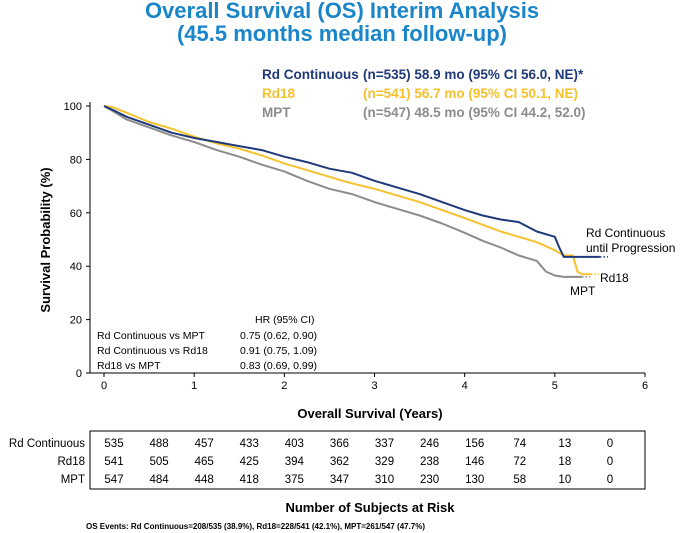 The width and height of the screenshot is (684, 533). Describe the element at coordinates (295, 462) in the screenshot. I see `risk-cell: 394` at that location.